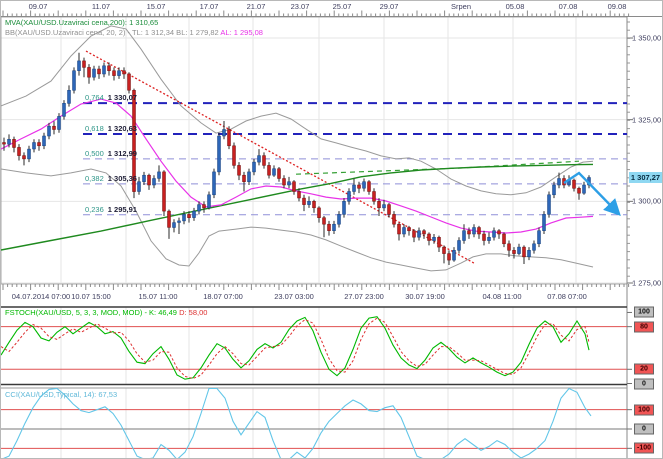 Image resolution: width=663 pixels, height=459 pixels. Describe the element at coordinates (158, 296) in the screenshot. I see `bottom-axis-date: 15.07 11:00` at that location.